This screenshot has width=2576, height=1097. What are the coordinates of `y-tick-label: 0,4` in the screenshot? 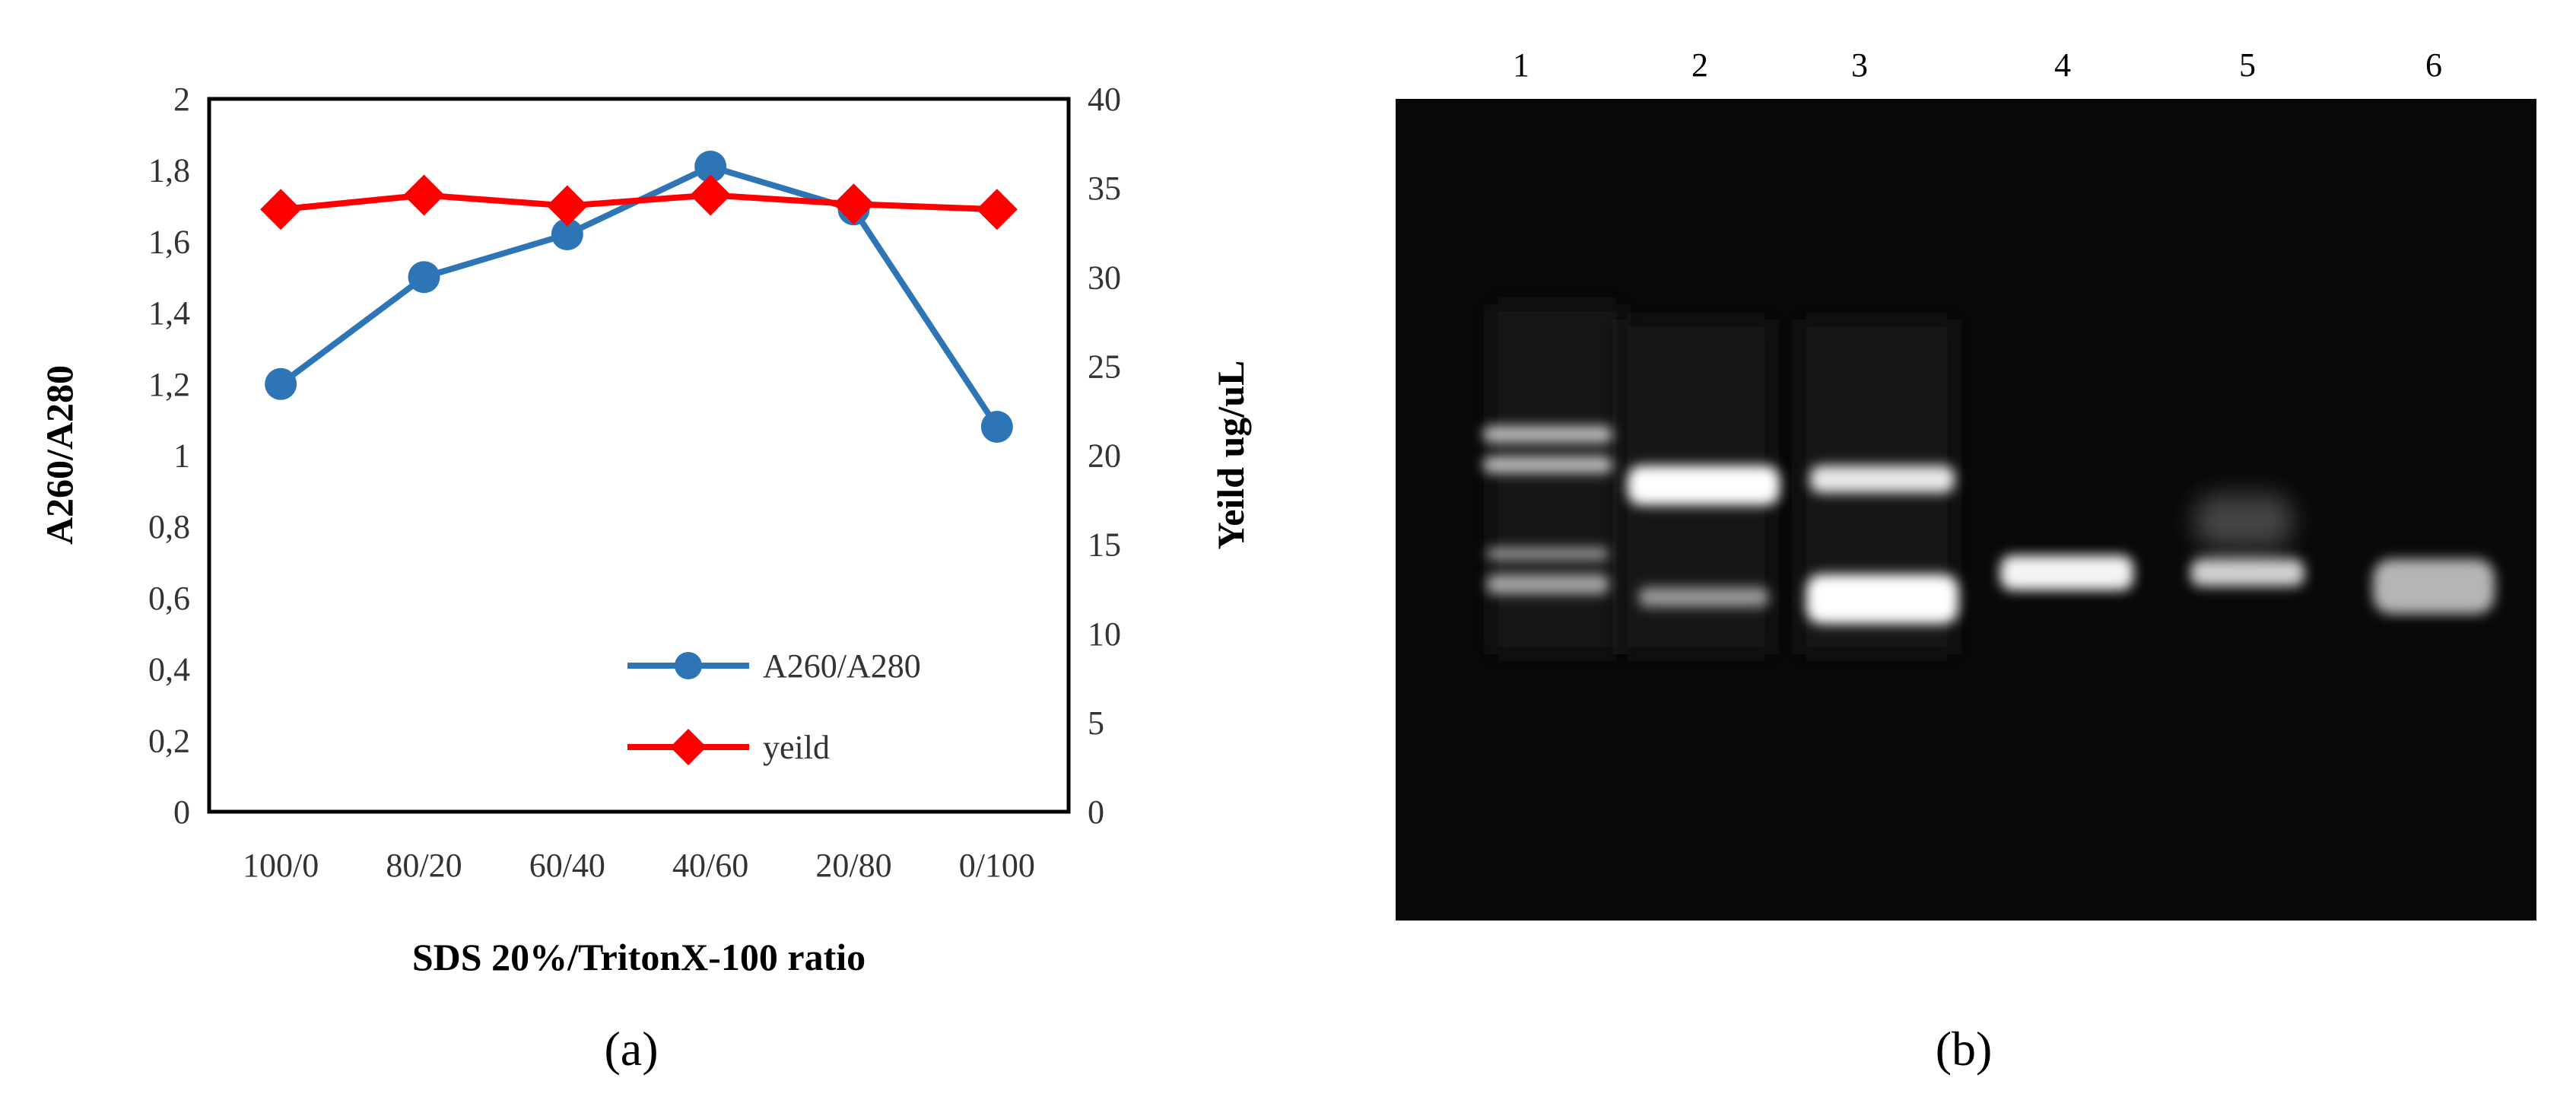 It's located at (169, 669).